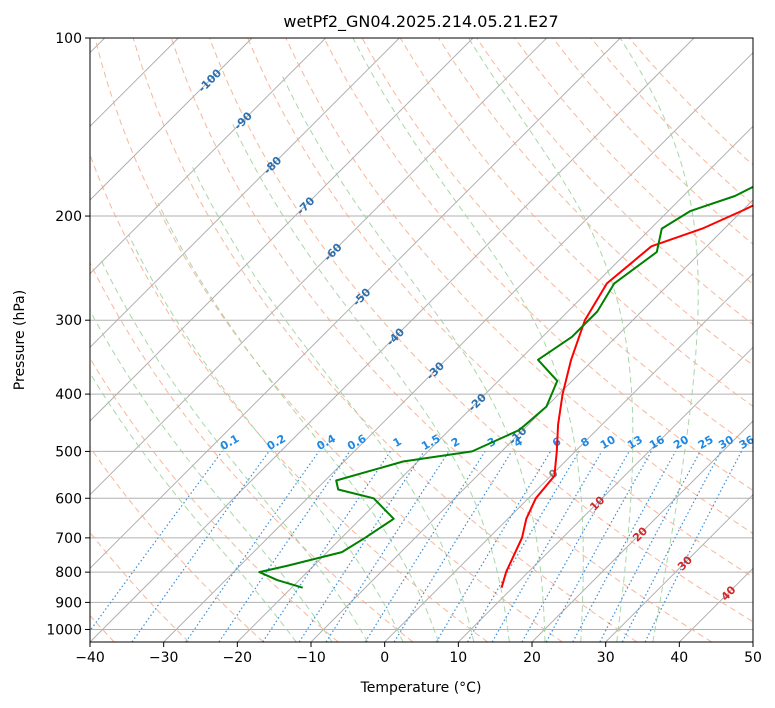 This screenshot has height=708, width=775. Describe the element at coordinates (357, 442) in the screenshot. I see `mixing-ratio-label: 0.6` at that location.